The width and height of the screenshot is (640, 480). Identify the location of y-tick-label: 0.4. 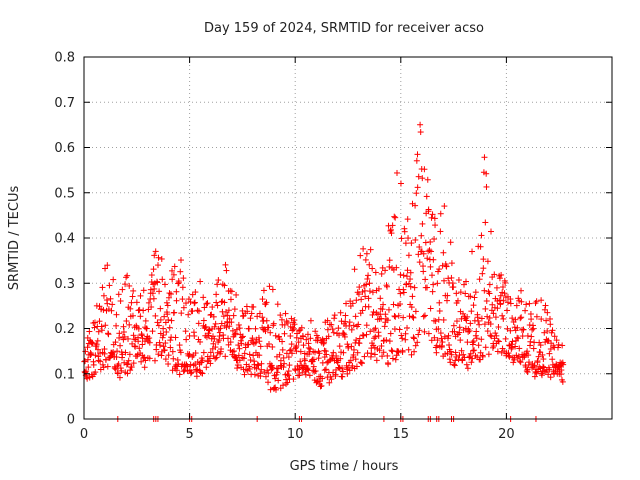
(64, 239).